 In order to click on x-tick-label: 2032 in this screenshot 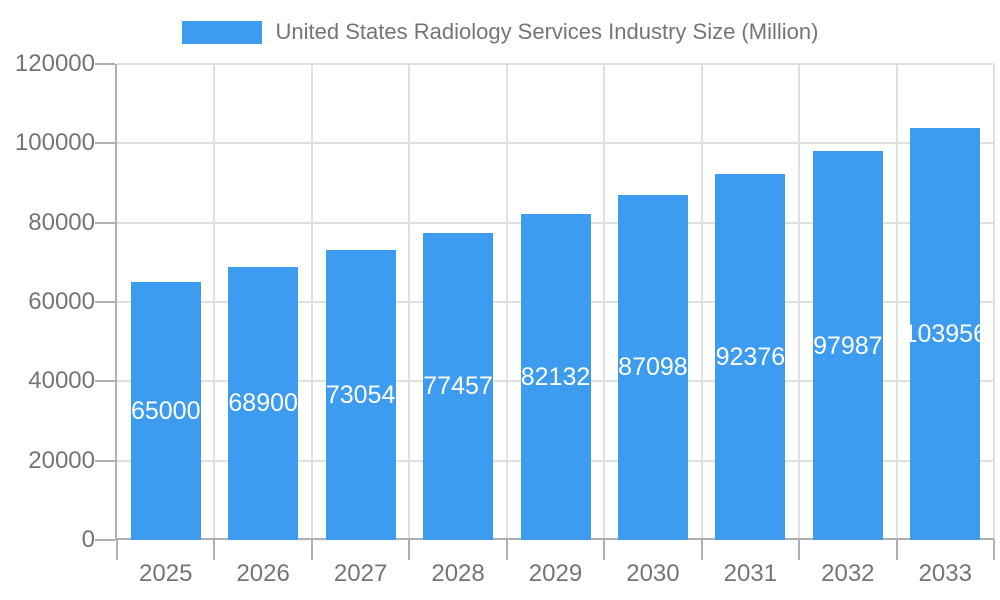, I will do `click(848, 573)`.